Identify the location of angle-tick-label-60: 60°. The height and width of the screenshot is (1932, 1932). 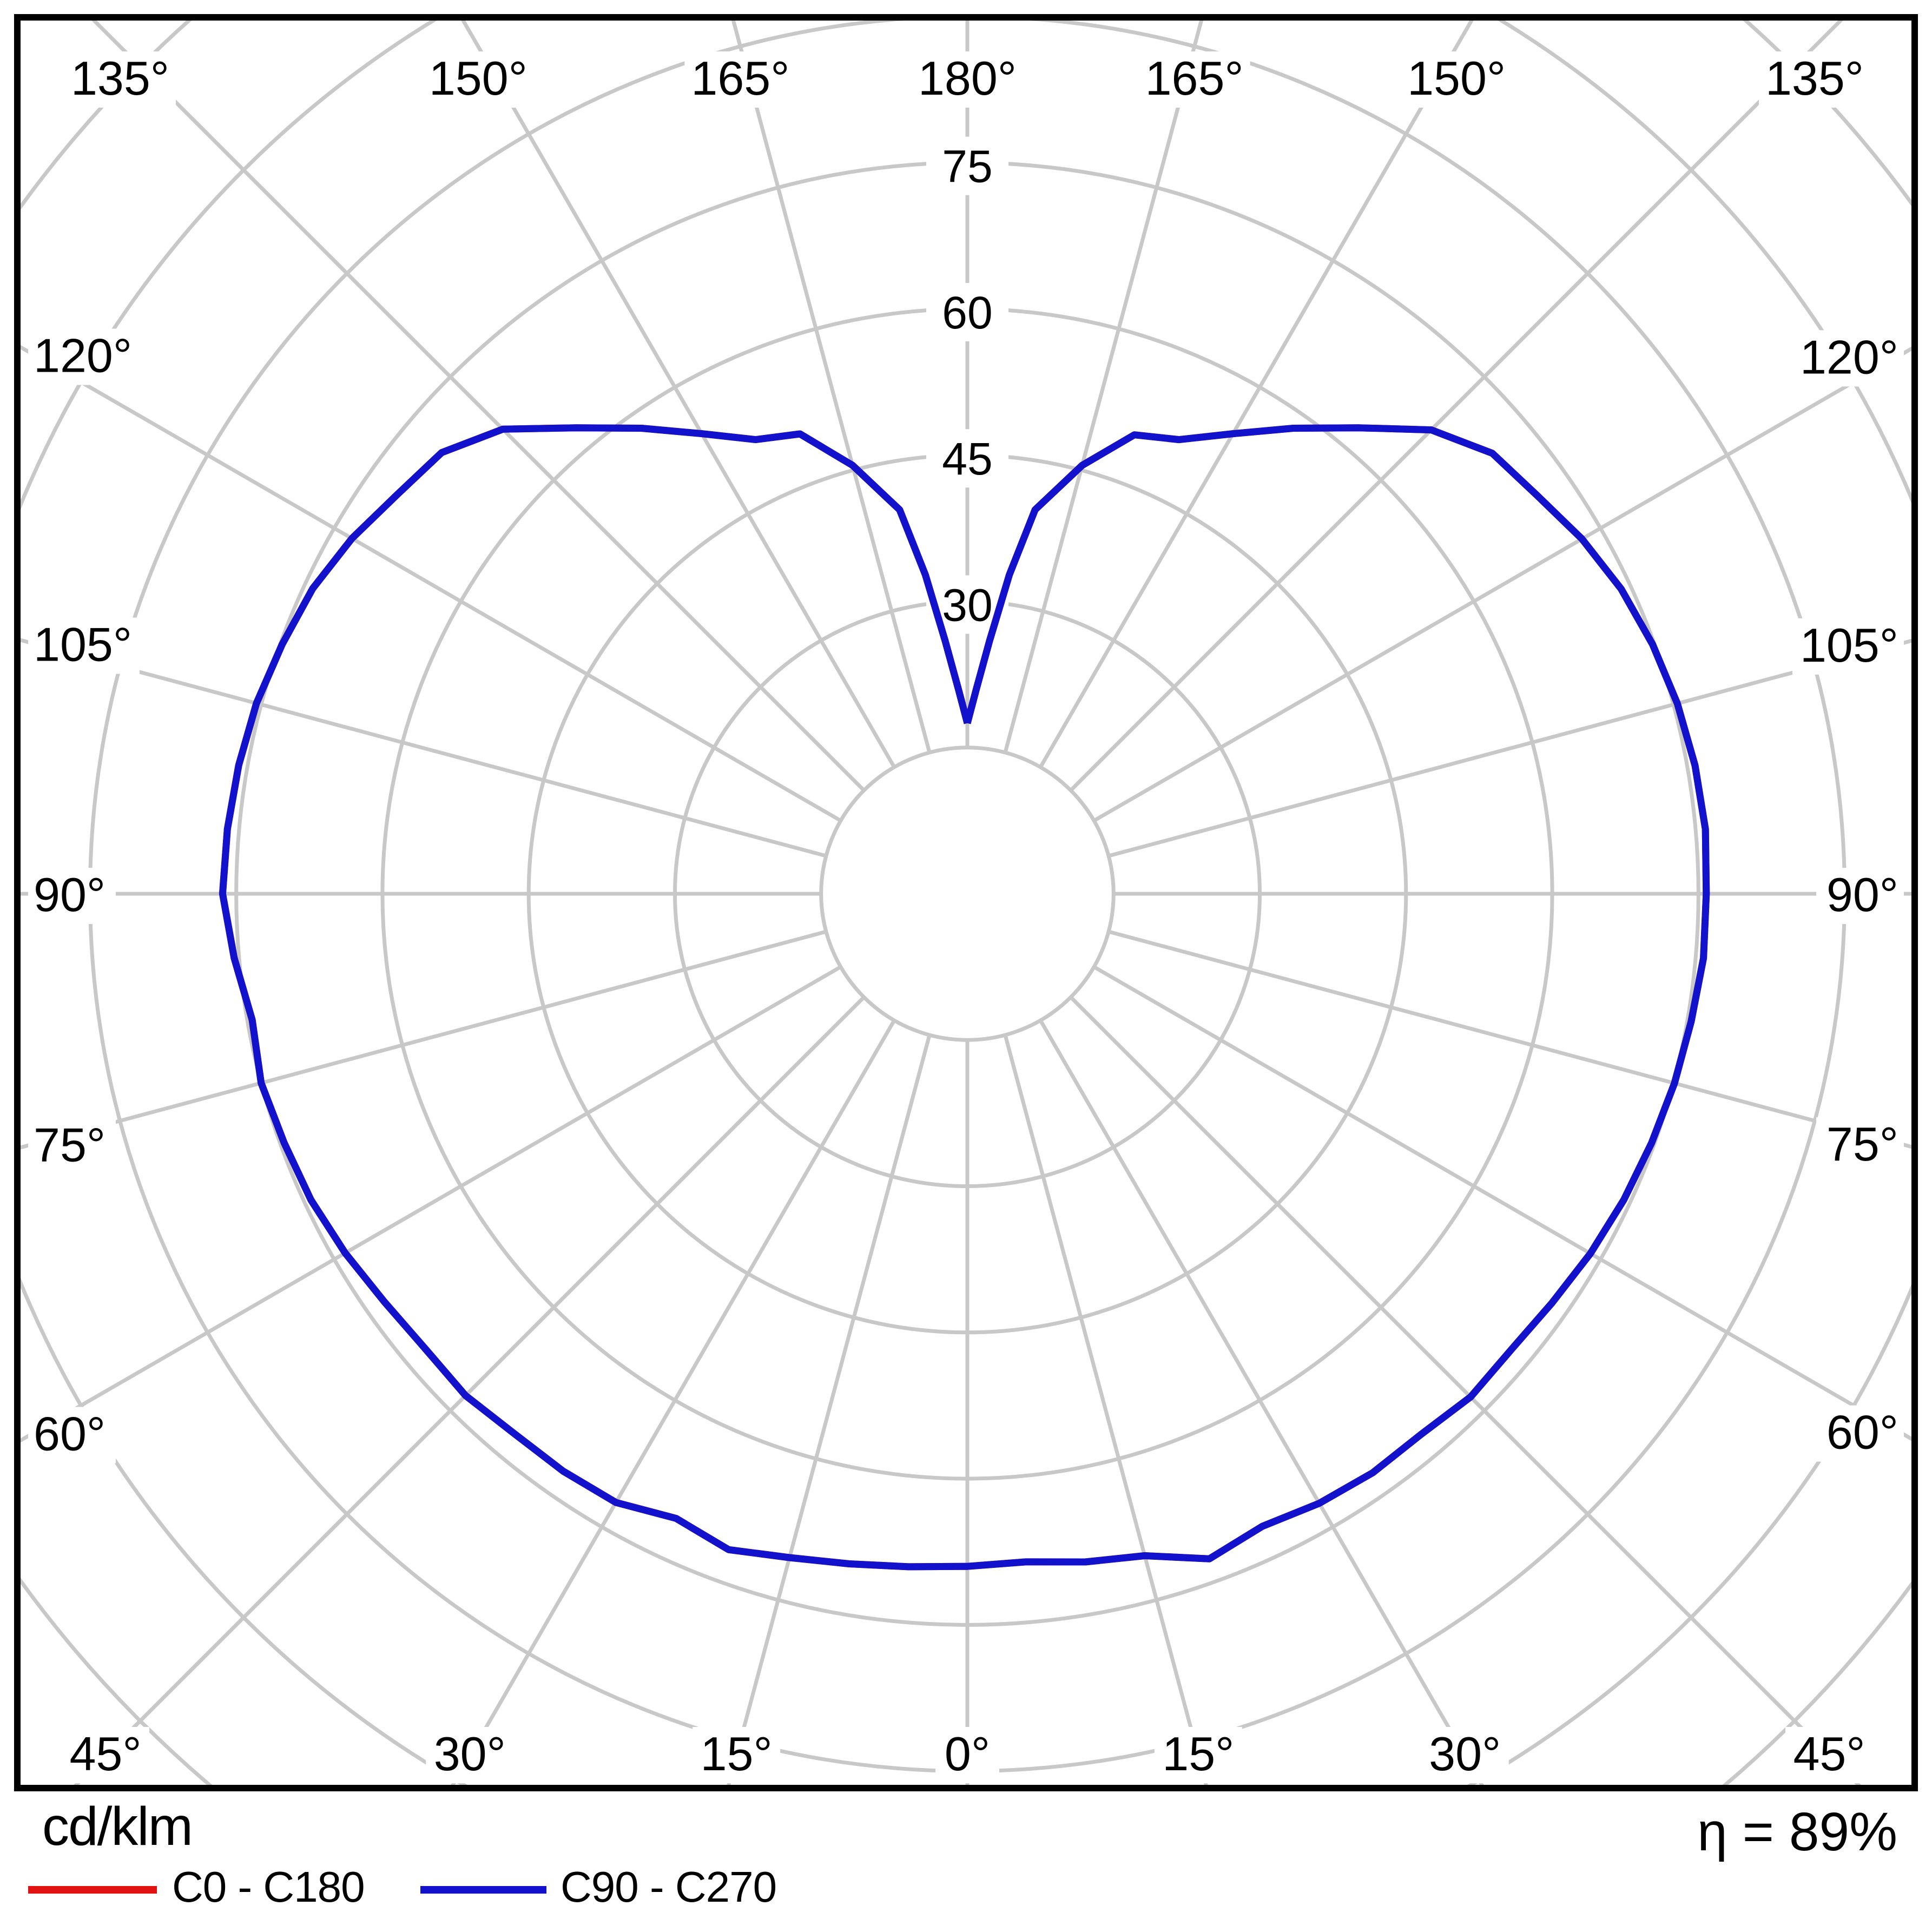
(1862, 1432).